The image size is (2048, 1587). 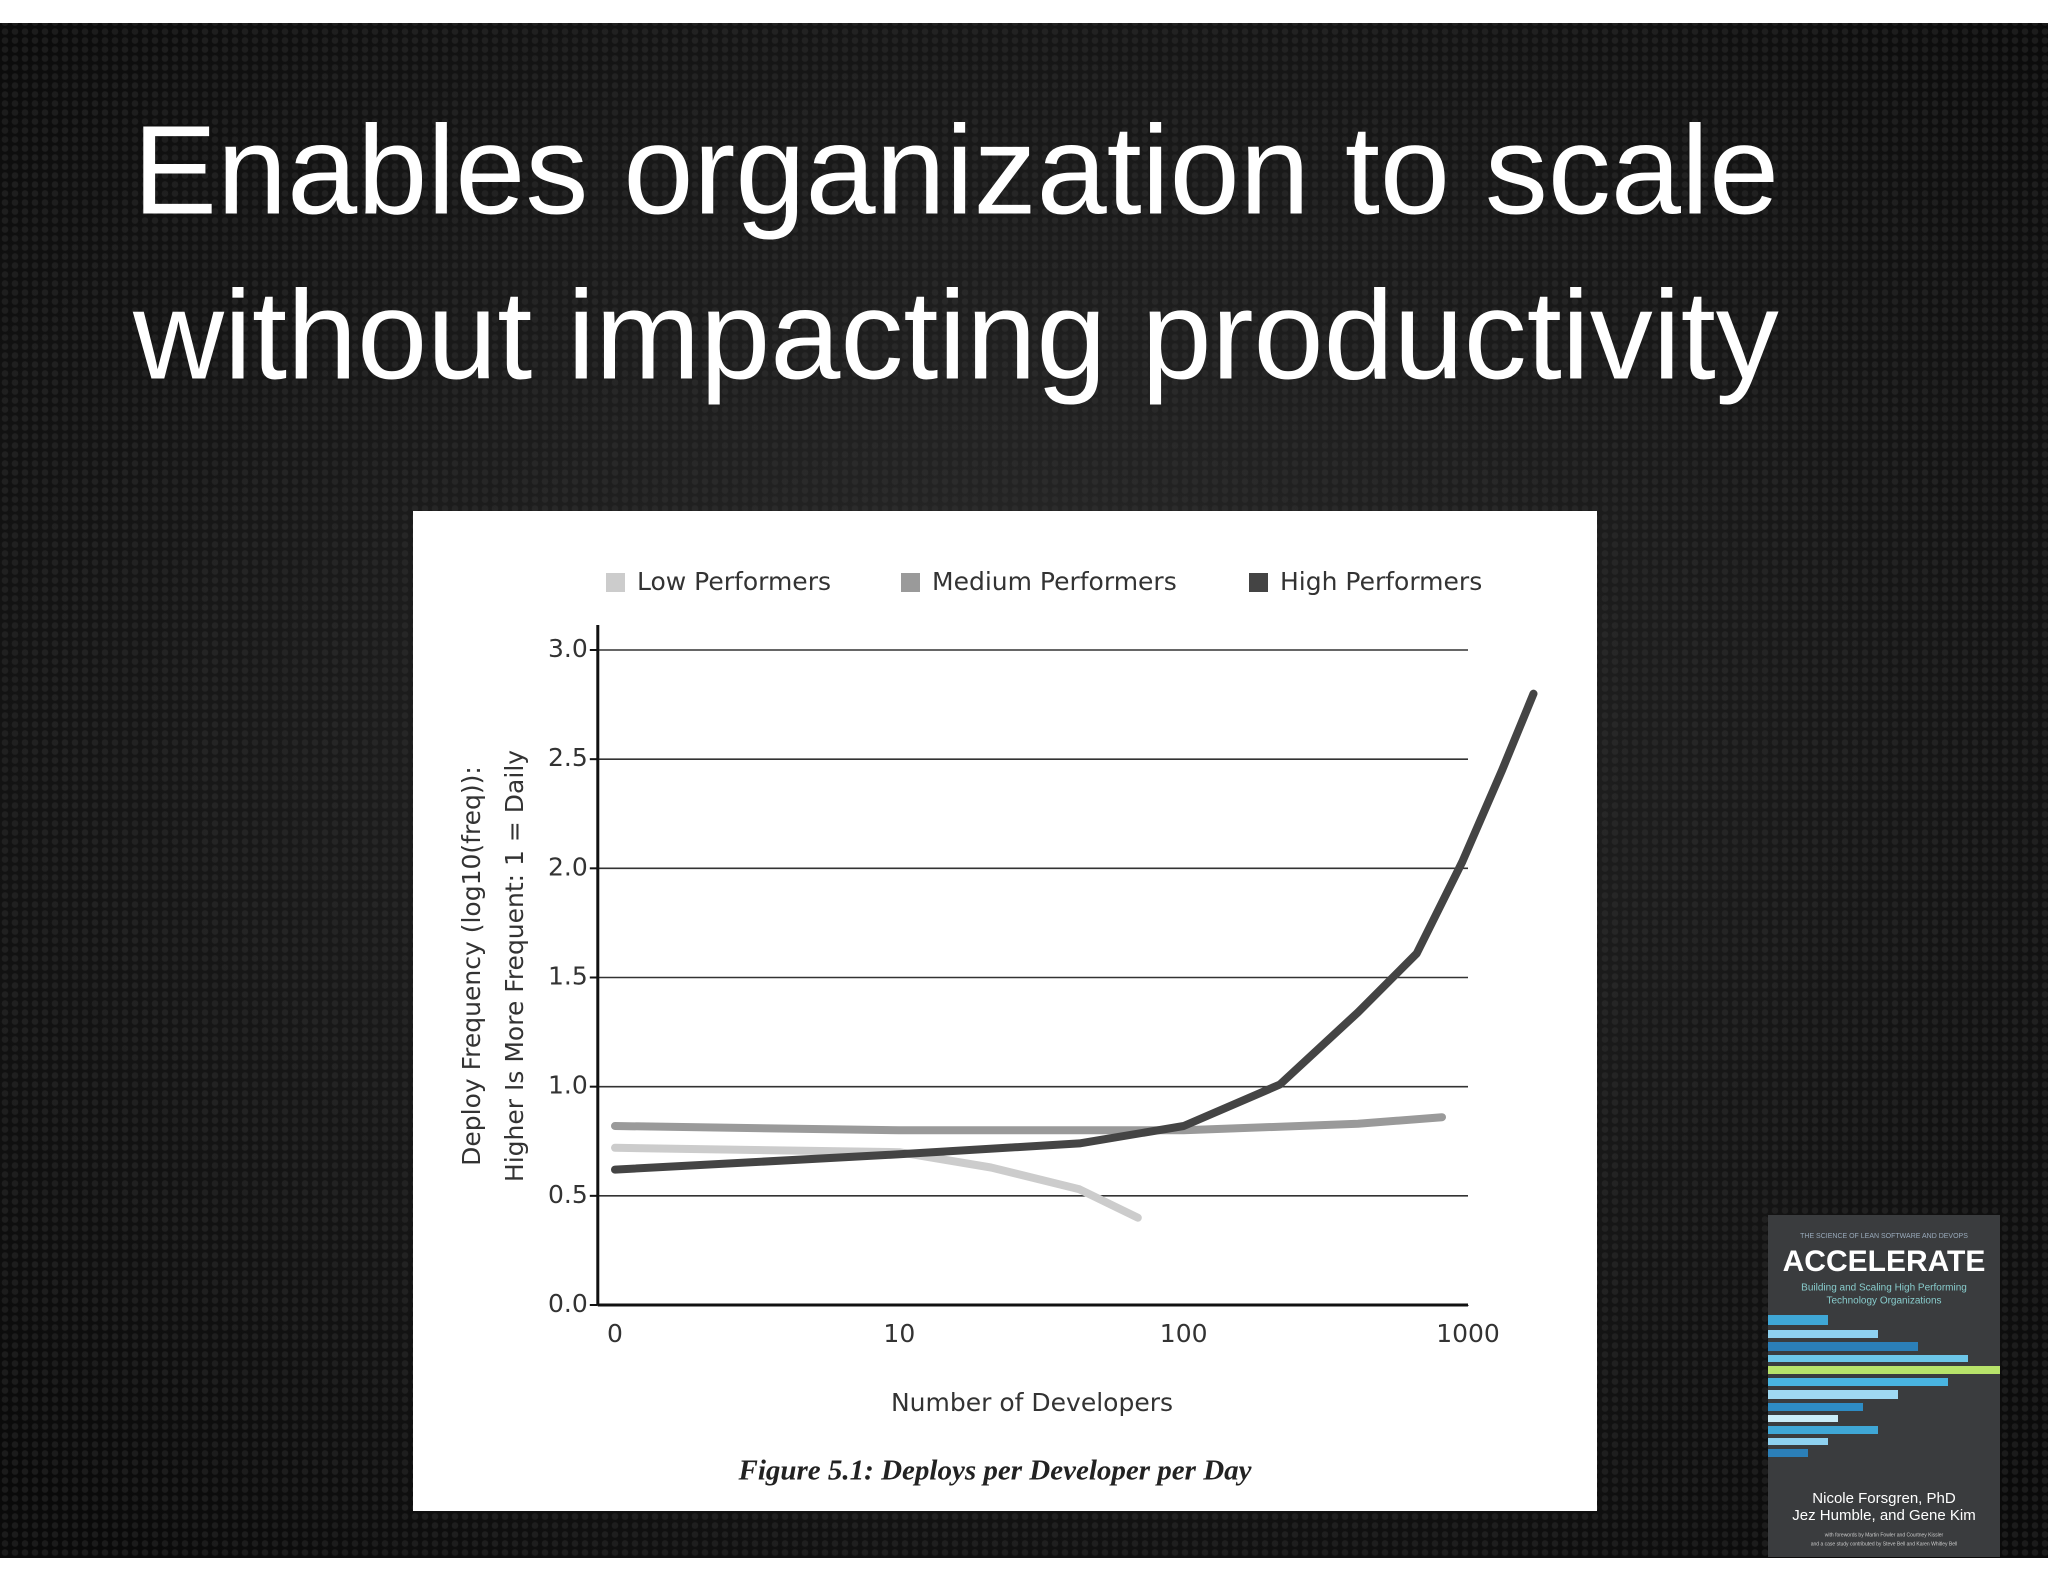 What do you see at coordinates (1884, 1498) in the screenshot?
I see `book-author: Nicole Forsgren, PhD` at bounding box center [1884, 1498].